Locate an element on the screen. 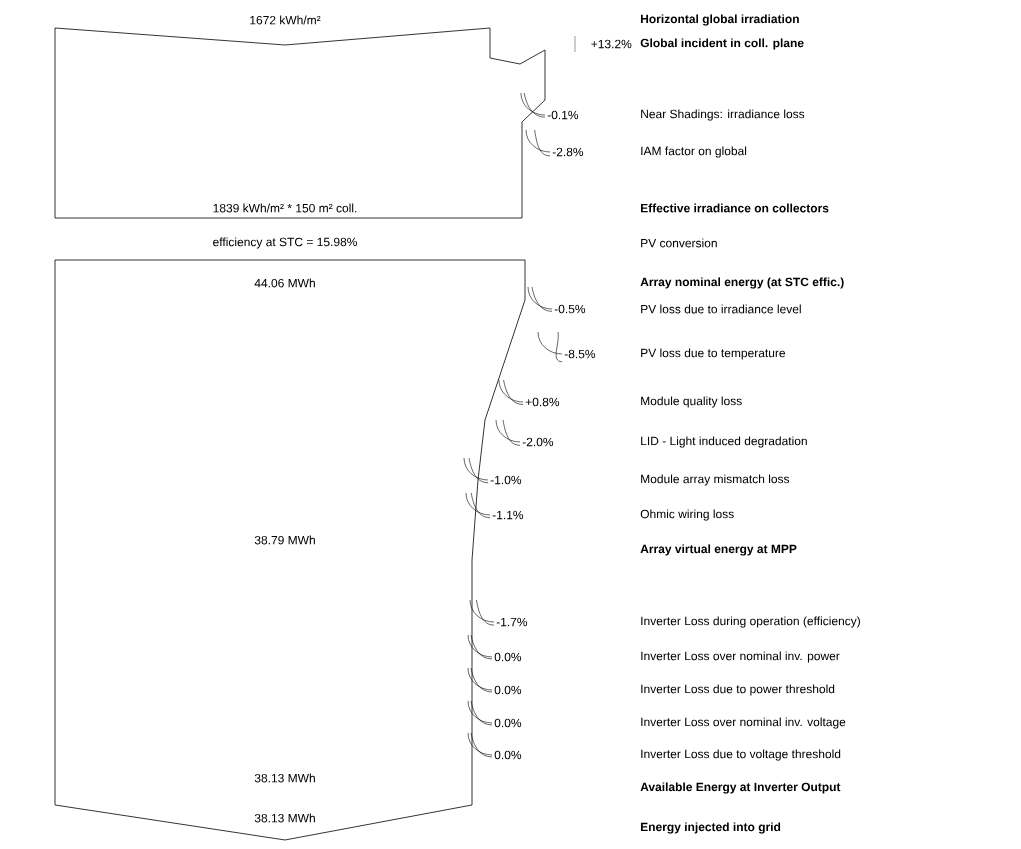 The height and width of the screenshot is (849, 1021). category-label: Inverter Loss over nominal inv. power is located at coordinates (740, 657).